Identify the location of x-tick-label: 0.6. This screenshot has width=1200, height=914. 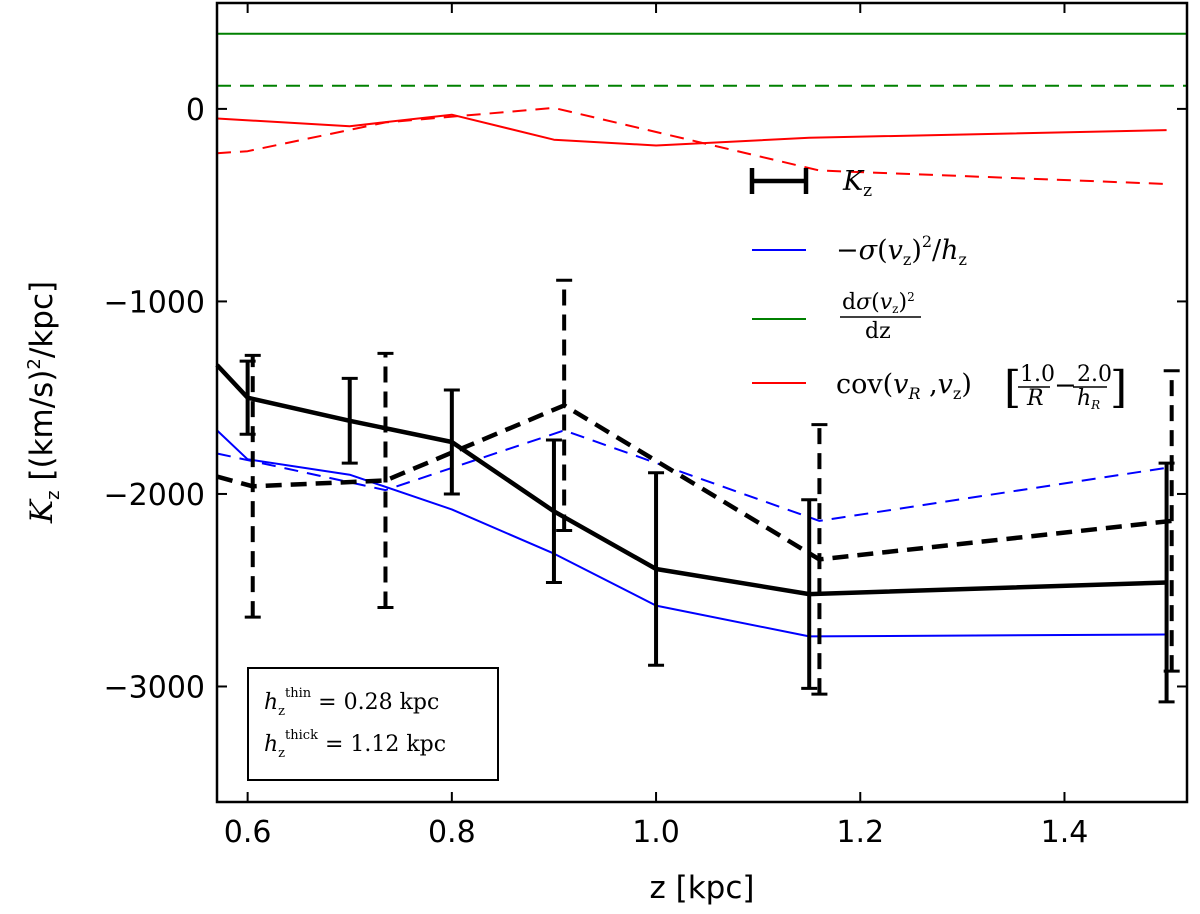
(248, 832).